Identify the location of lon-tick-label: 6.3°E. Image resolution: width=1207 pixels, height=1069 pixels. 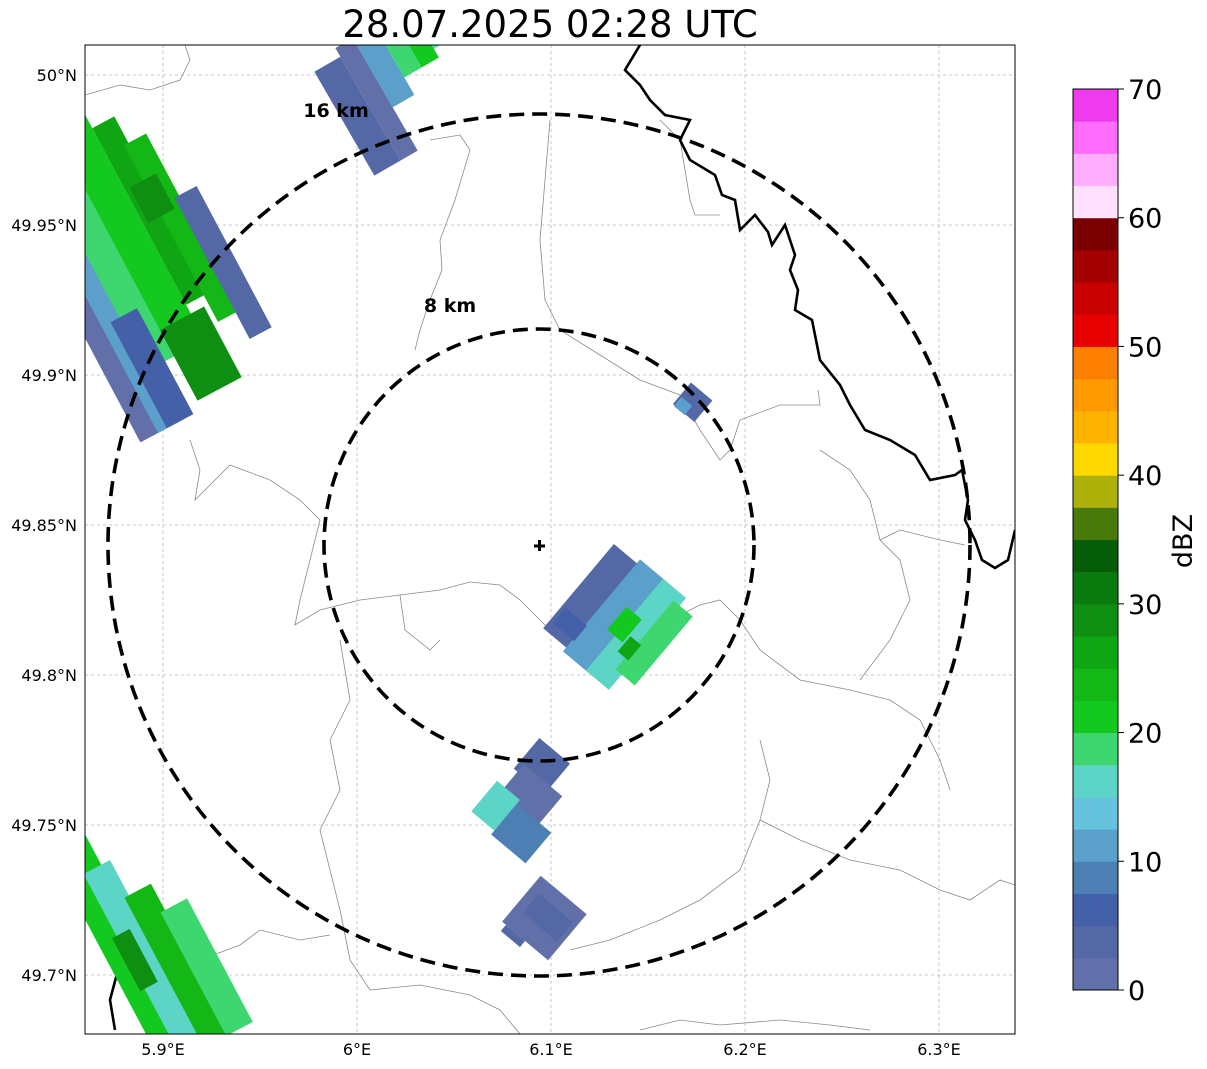
(939, 1049).